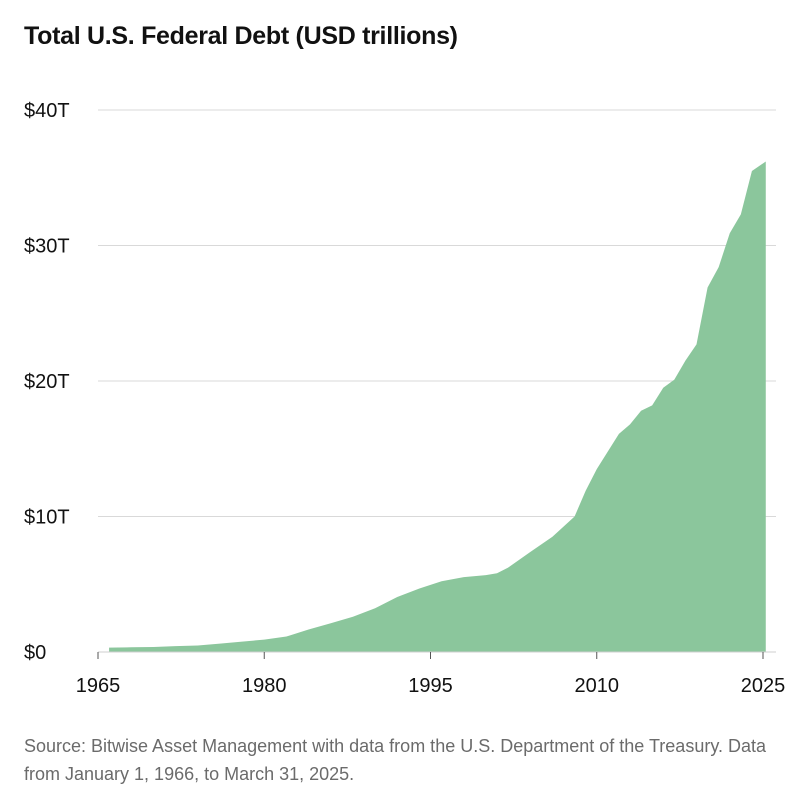 This screenshot has height=798, width=806. I want to click on x-tick-label: 1995, so click(430, 686).